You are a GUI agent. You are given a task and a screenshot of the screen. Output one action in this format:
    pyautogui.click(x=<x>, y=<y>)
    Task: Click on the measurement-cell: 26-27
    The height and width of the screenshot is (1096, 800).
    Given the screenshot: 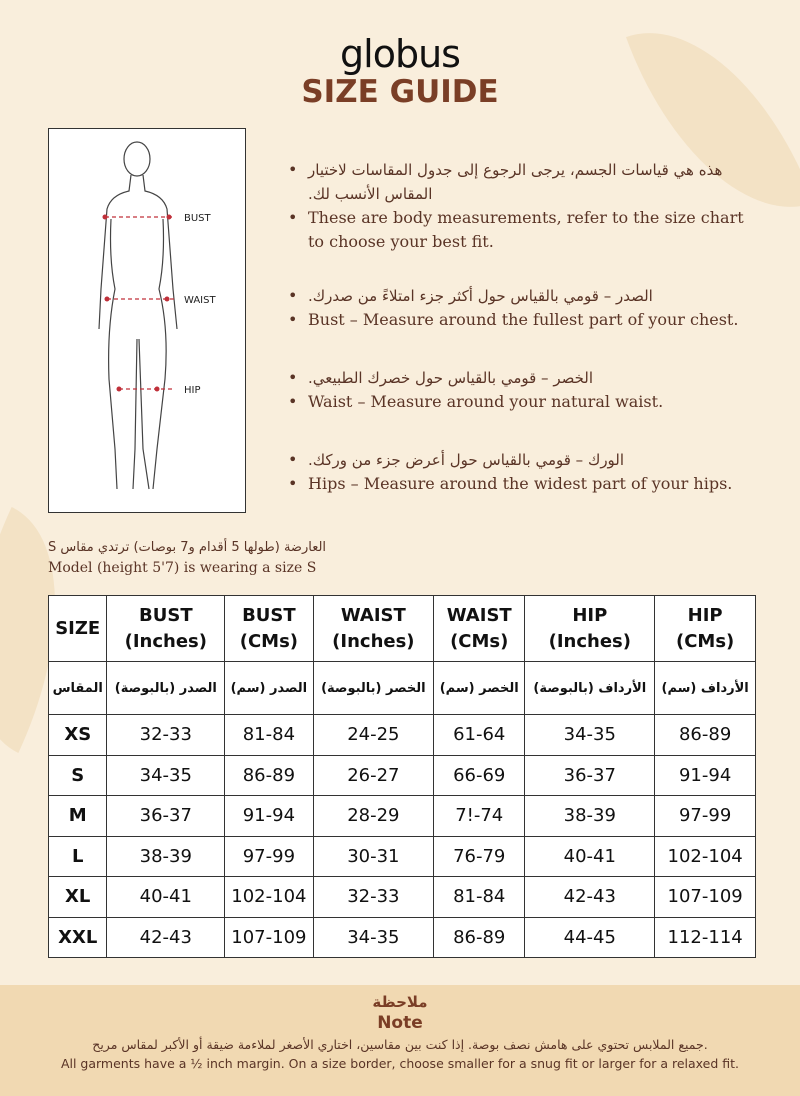 What is the action you would take?
    pyautogui.click(x=373, y=775)
    